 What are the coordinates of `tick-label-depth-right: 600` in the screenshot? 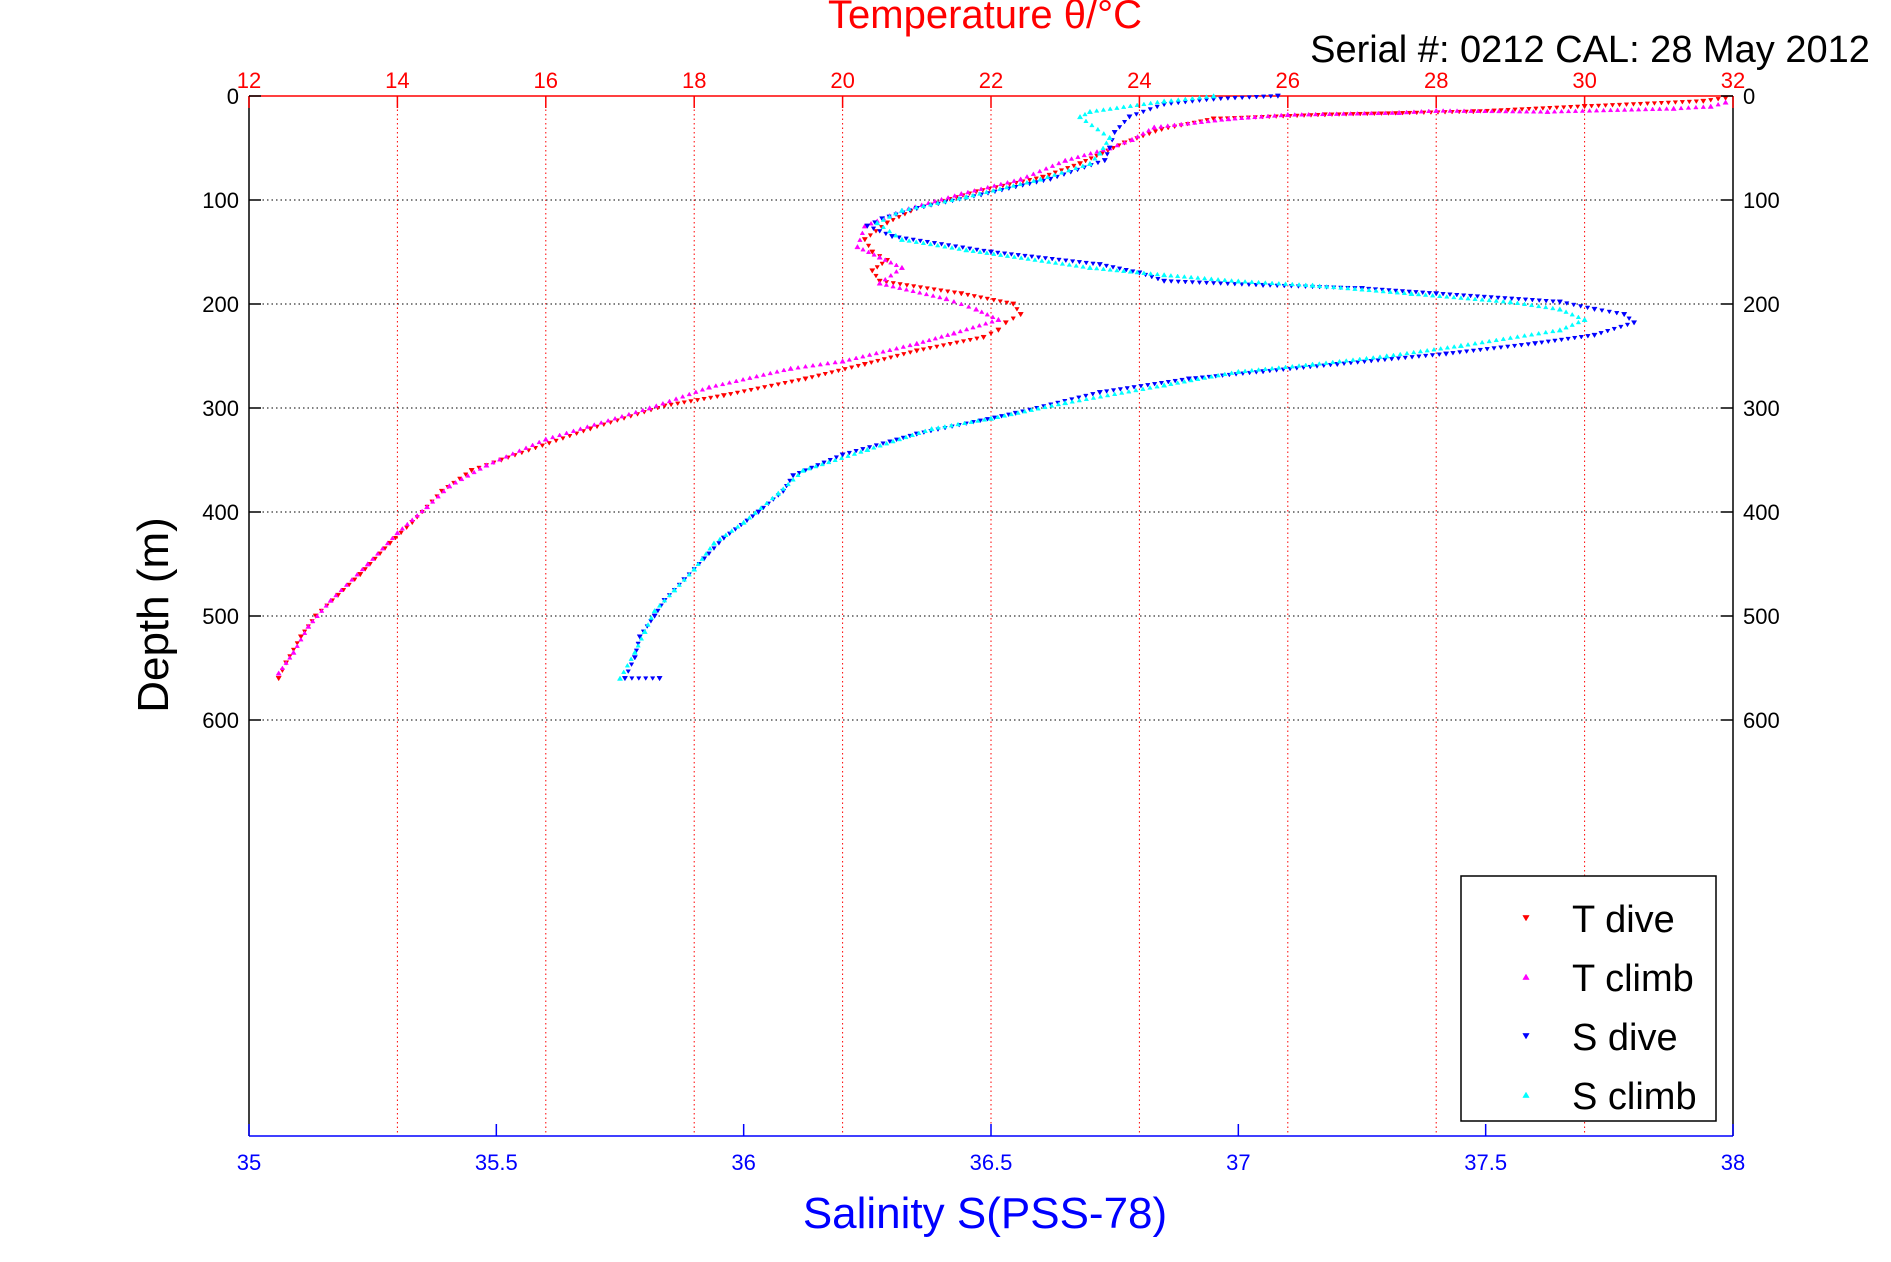 It's located at (1761, 720).